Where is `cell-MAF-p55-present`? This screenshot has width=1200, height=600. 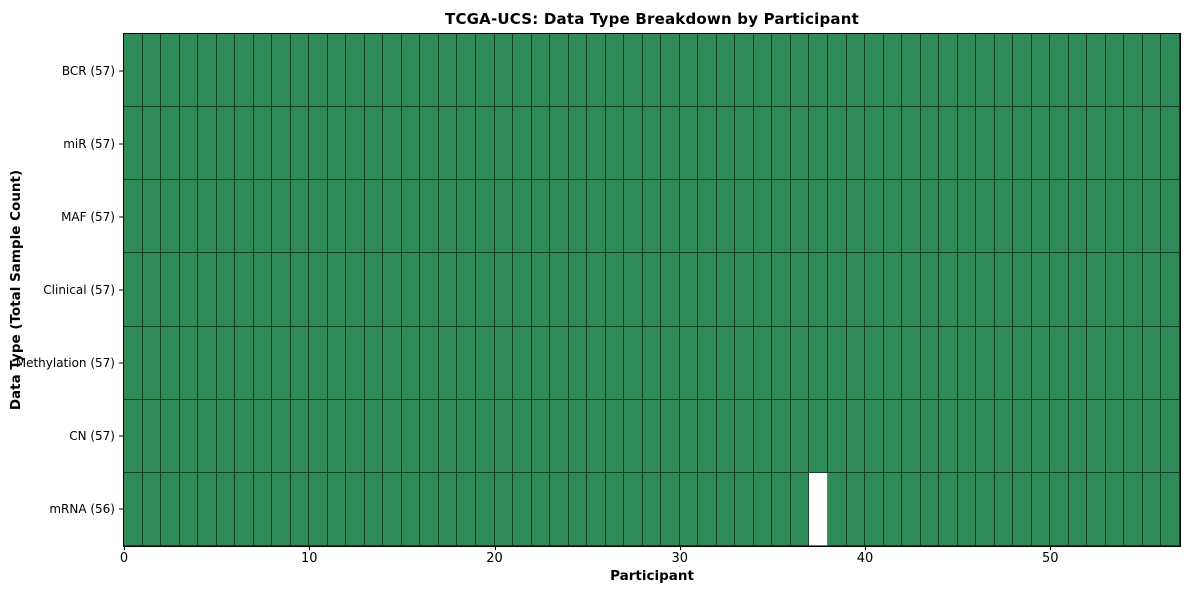
cell-MAF-p55-present is located at coordinates (1152, 217).